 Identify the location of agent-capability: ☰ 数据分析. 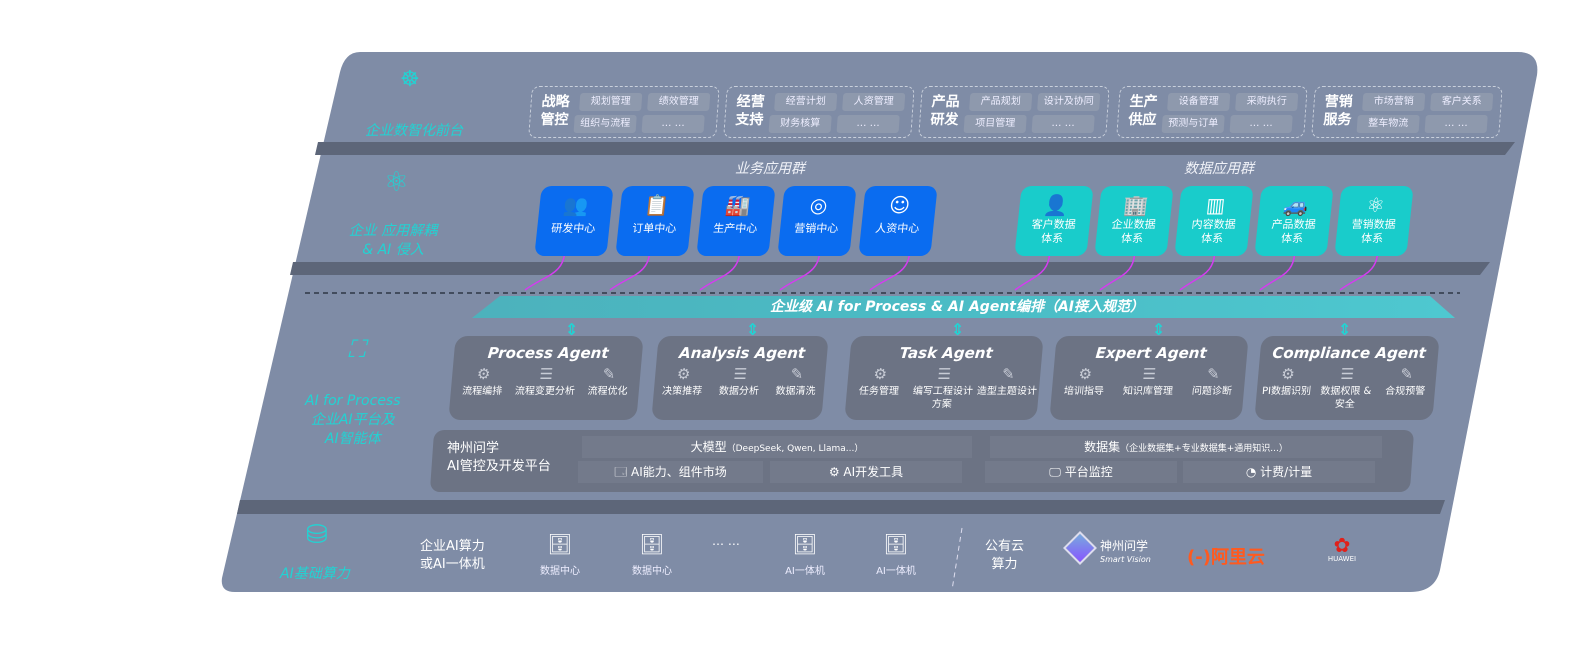
(739, 381).